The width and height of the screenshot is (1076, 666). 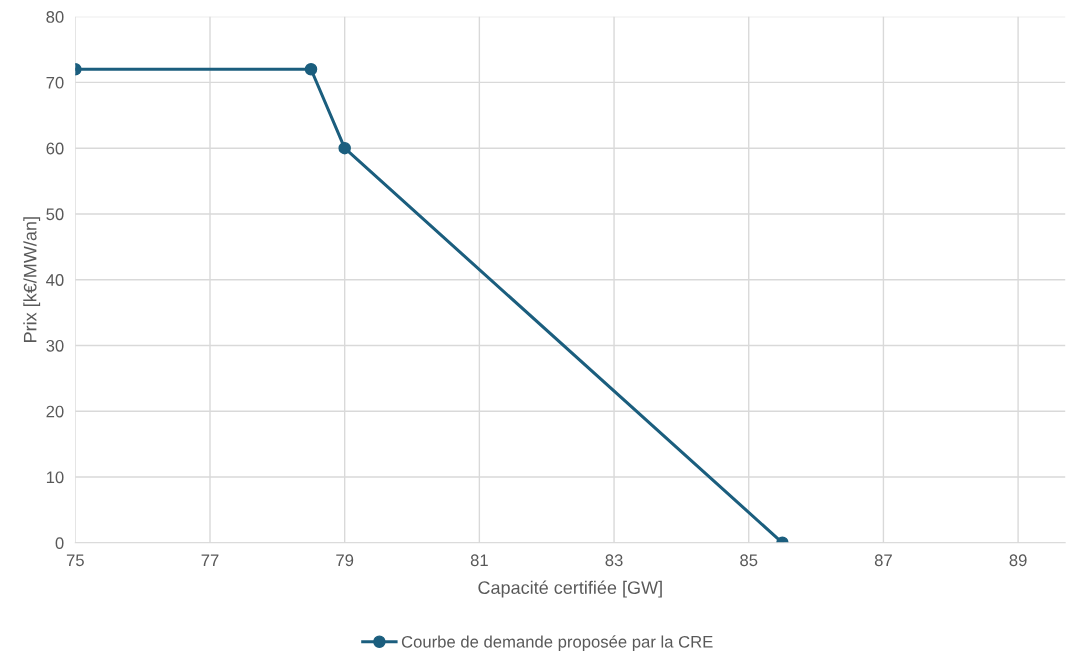 What do you see at coordinates (75, 560) in the screenshot?
I see `x-tick-label: 75` at bounding box center [75, 560].